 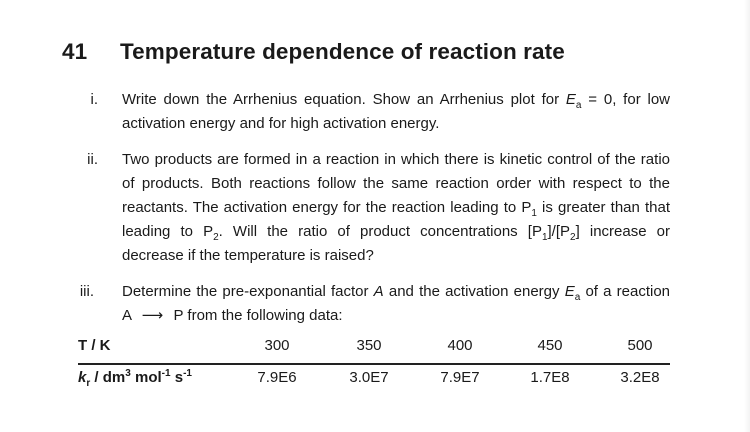 I want to click on table-cell: 1.7E8, so click(x=550, y=377).